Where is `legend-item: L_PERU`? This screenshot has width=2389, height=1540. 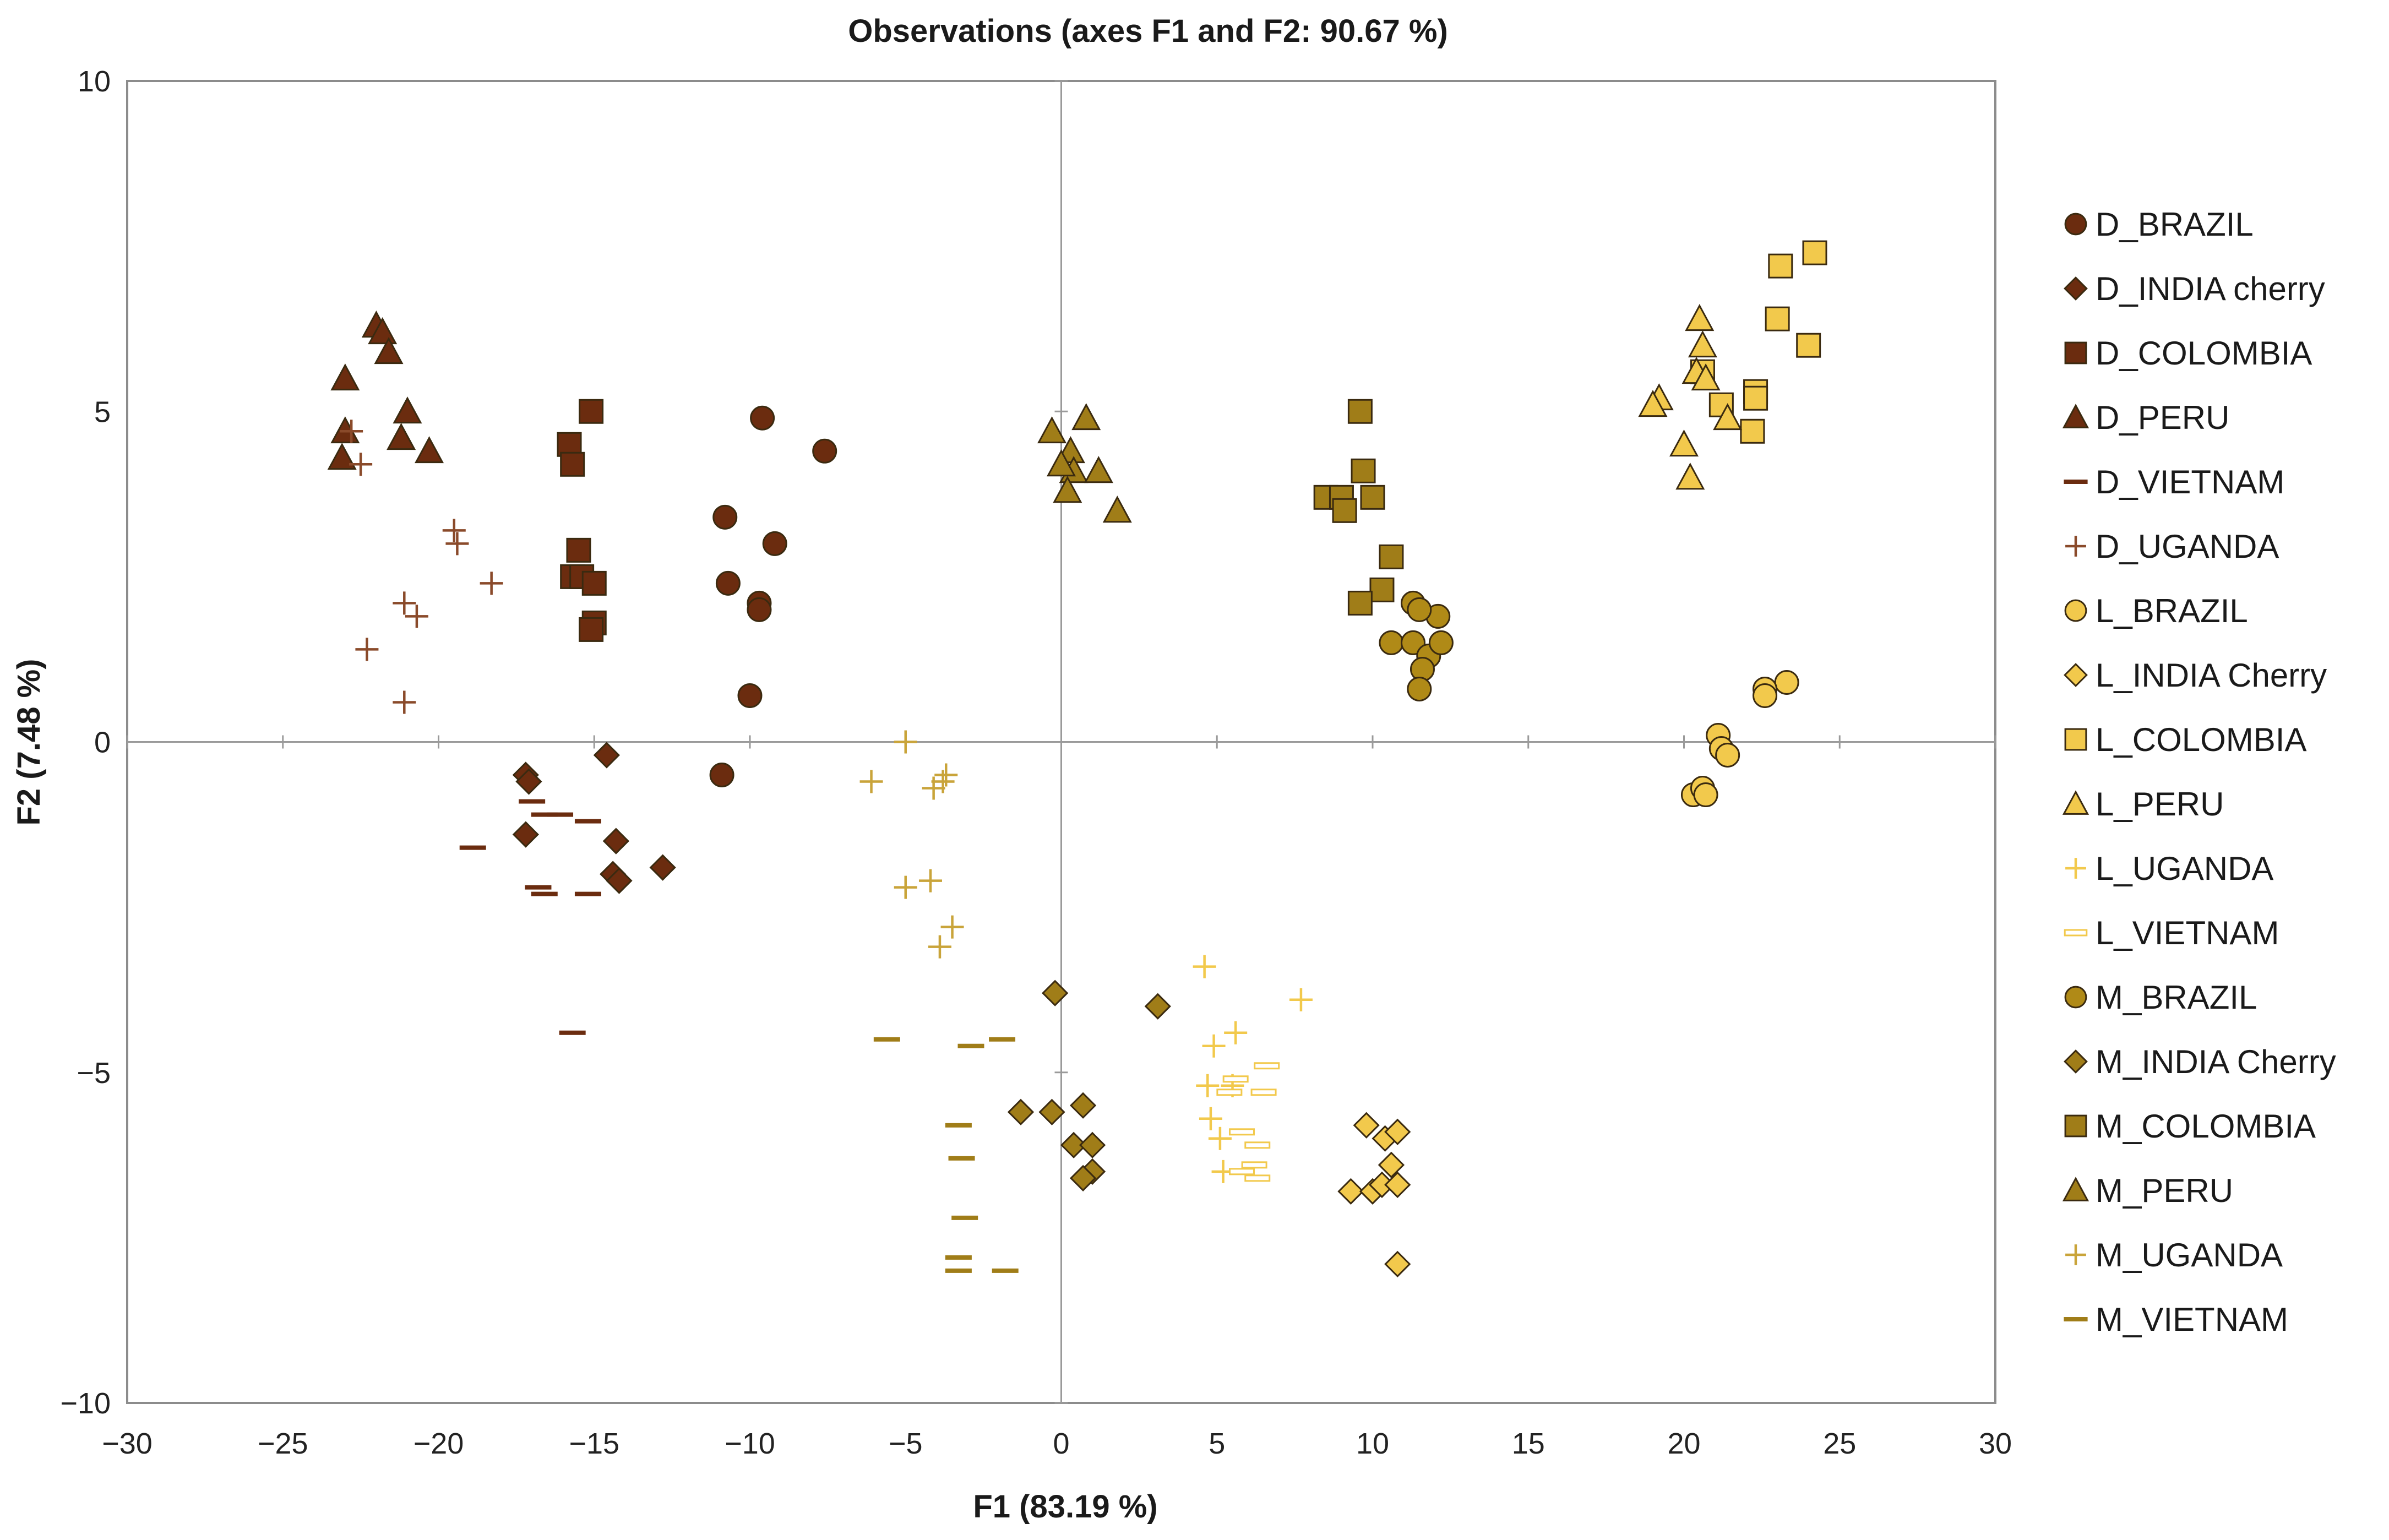
legend-item: L_PERU is located at coordinates (2143, 804).